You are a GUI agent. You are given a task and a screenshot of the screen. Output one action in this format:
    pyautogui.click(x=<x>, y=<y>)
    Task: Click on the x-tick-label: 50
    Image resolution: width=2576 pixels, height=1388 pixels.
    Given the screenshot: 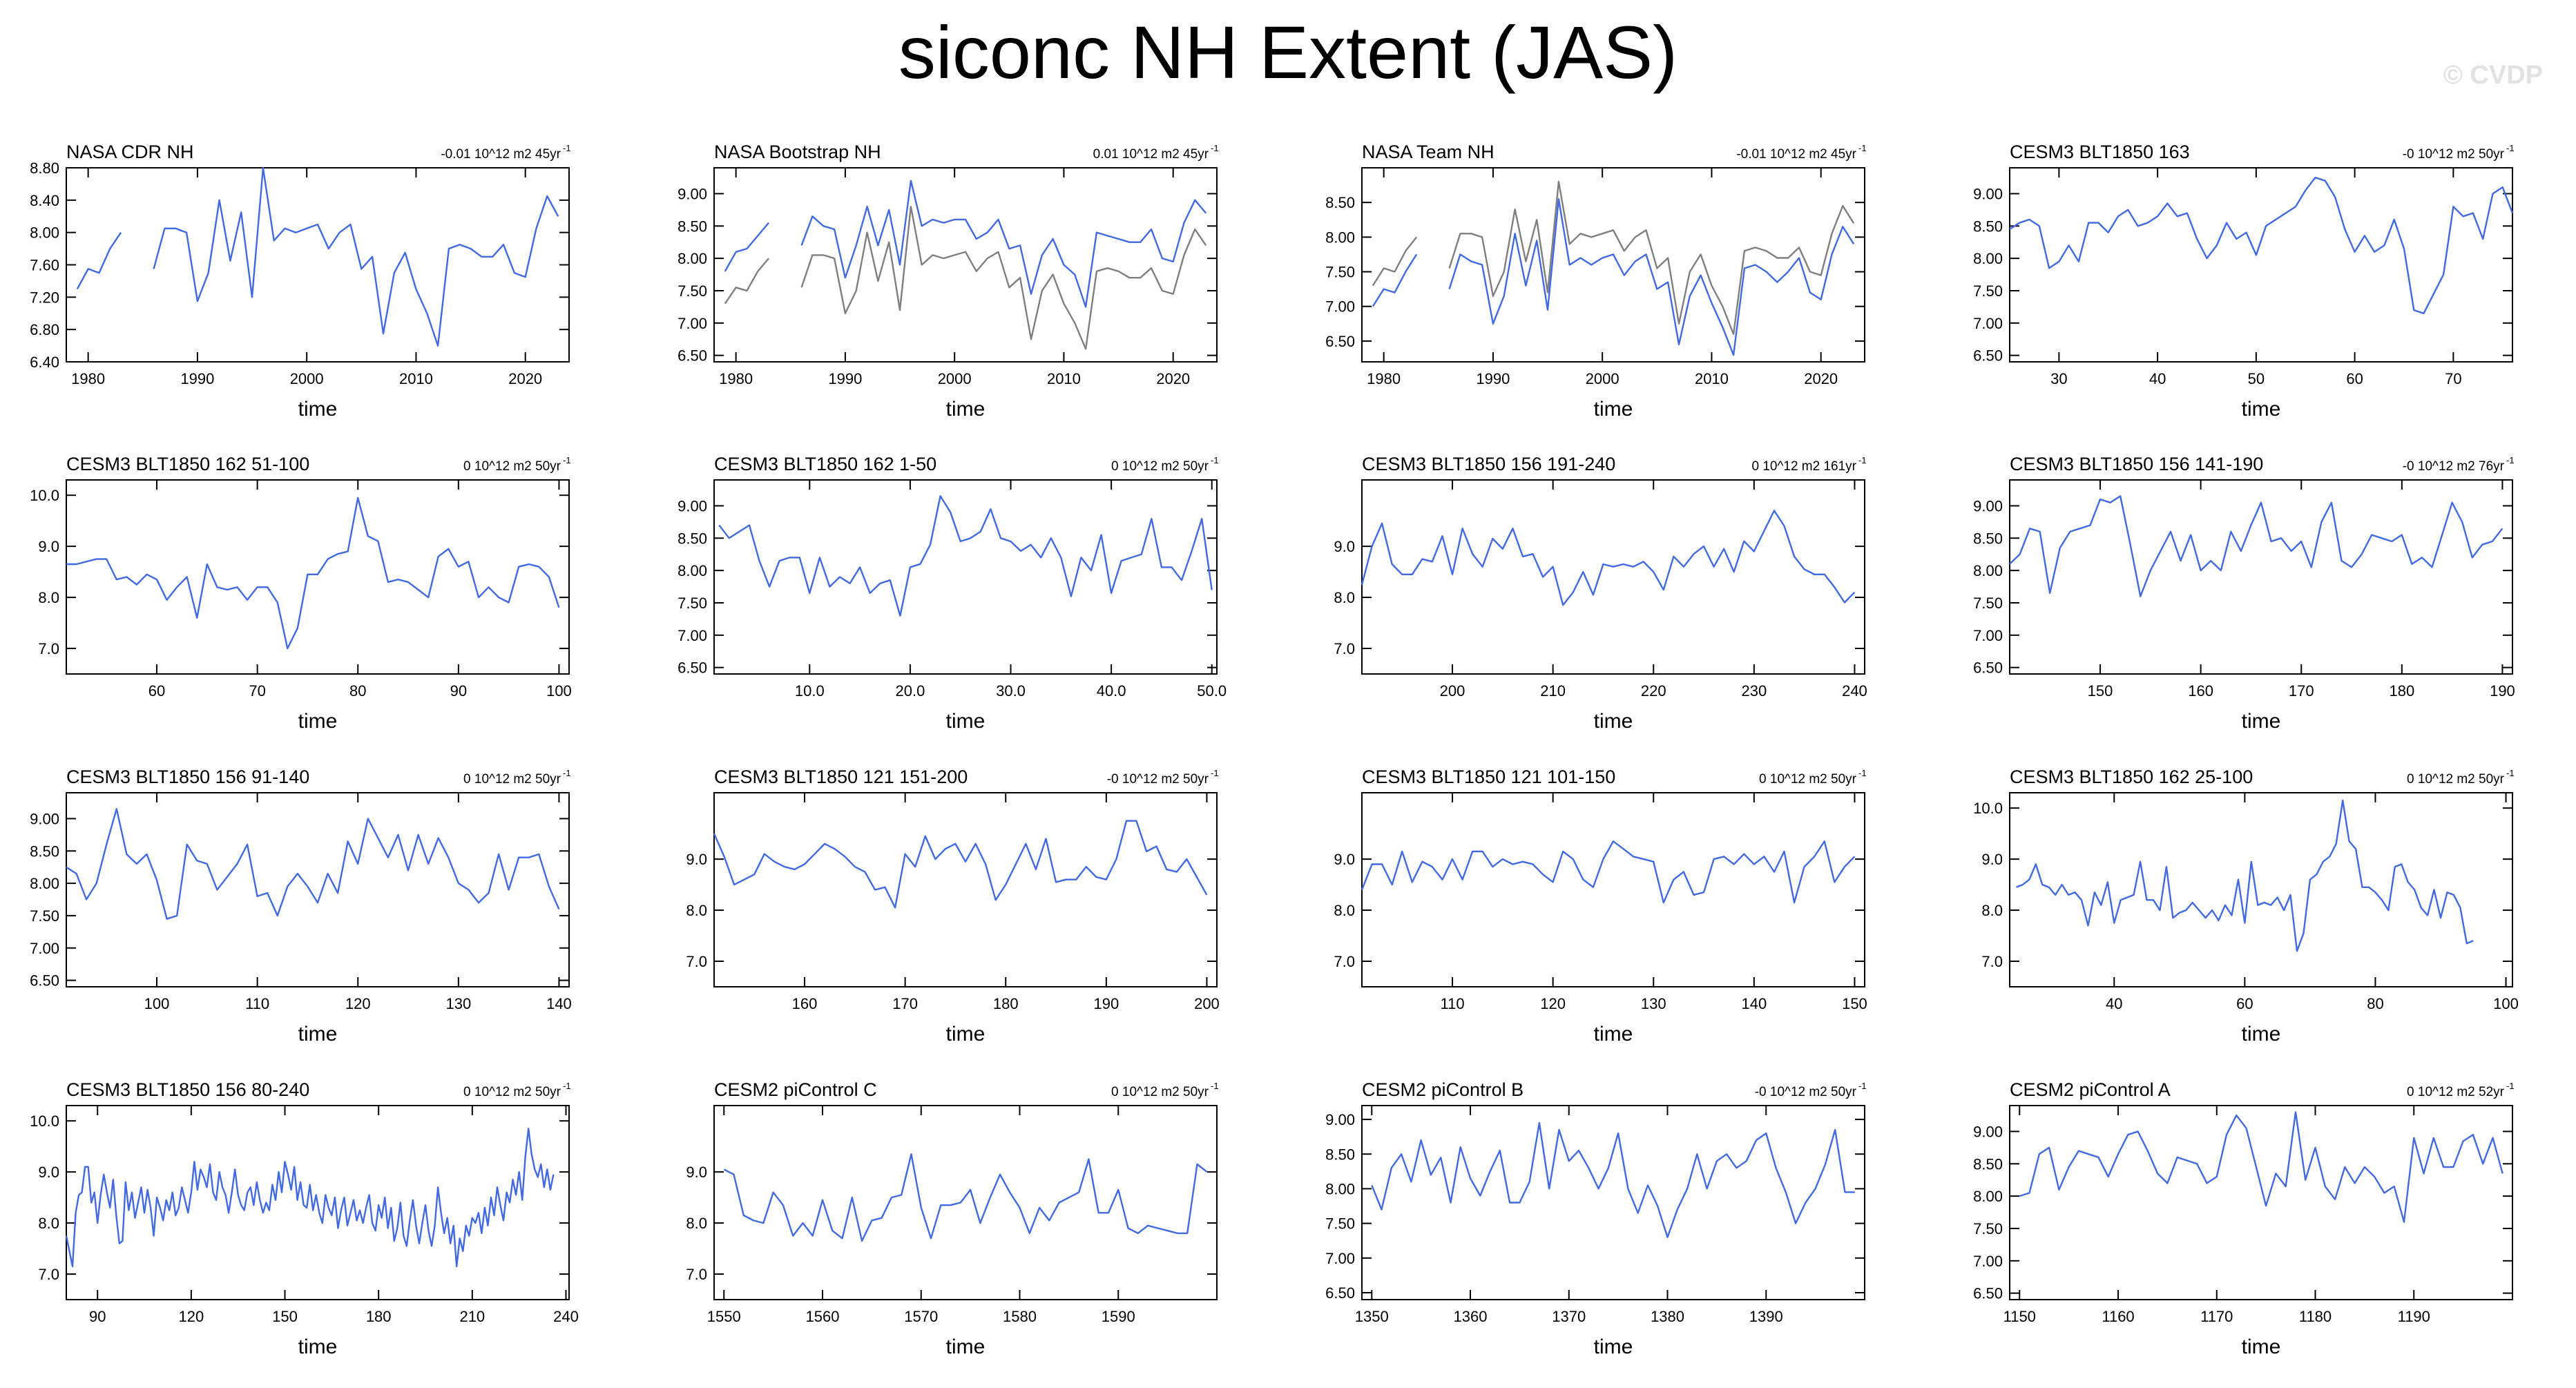 What is the action you would take?
    pyautogui.click(x=2256, y=378)
    